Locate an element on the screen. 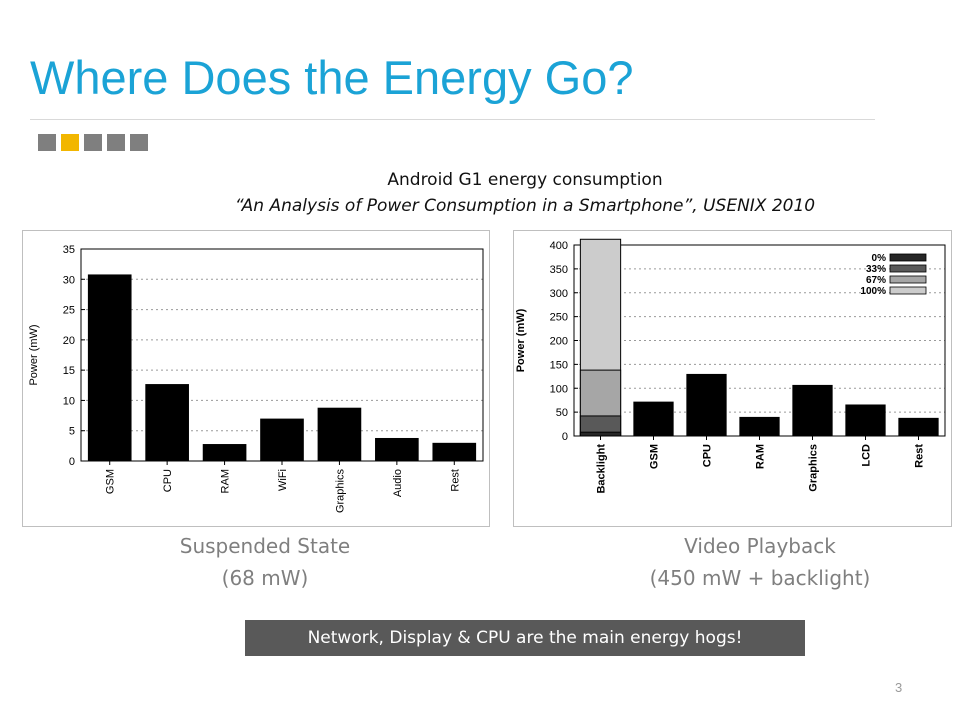 The image size is (960, 720). suspended-state-power: (68 mW) is located at coordinates (265, 578).